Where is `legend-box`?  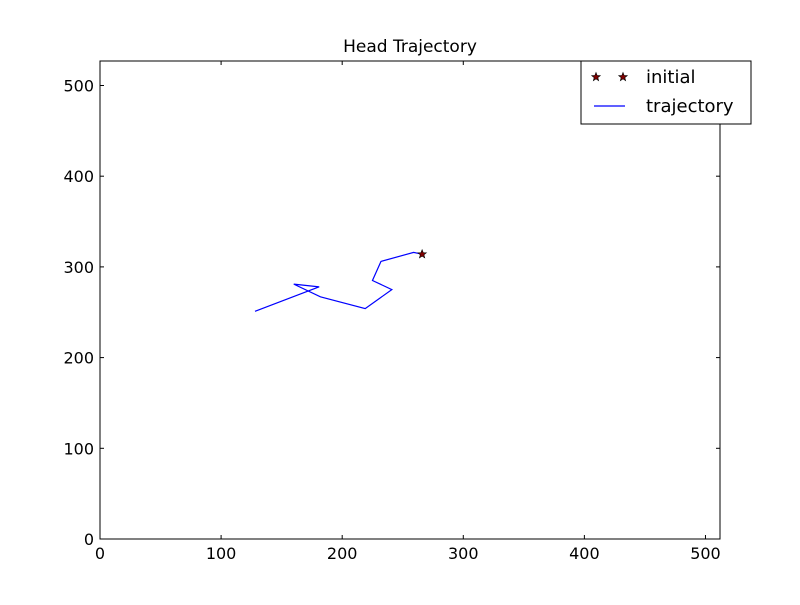
legend-box is located at coordinates (666, 92).